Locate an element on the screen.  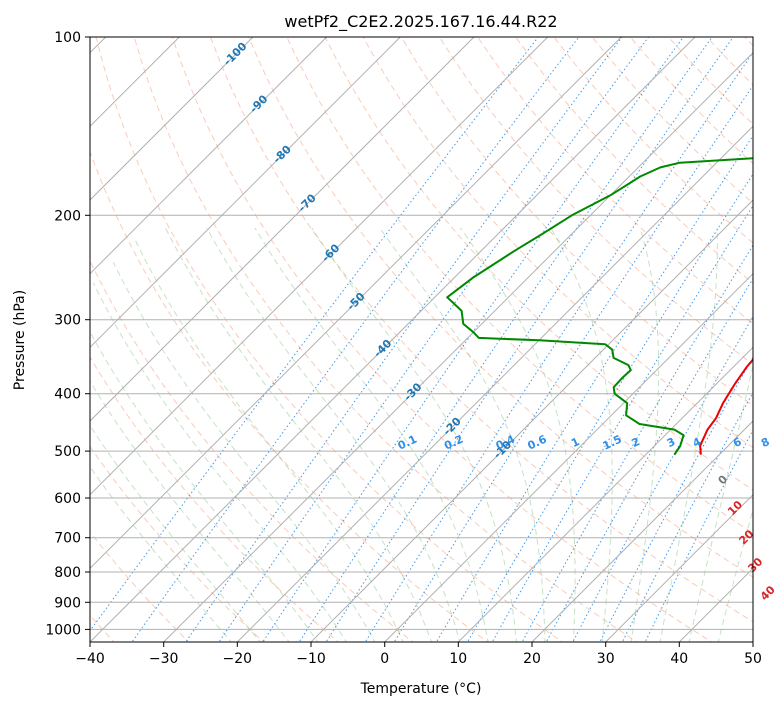
y-tick-label: 1000 is located at coordinates (63, 630).